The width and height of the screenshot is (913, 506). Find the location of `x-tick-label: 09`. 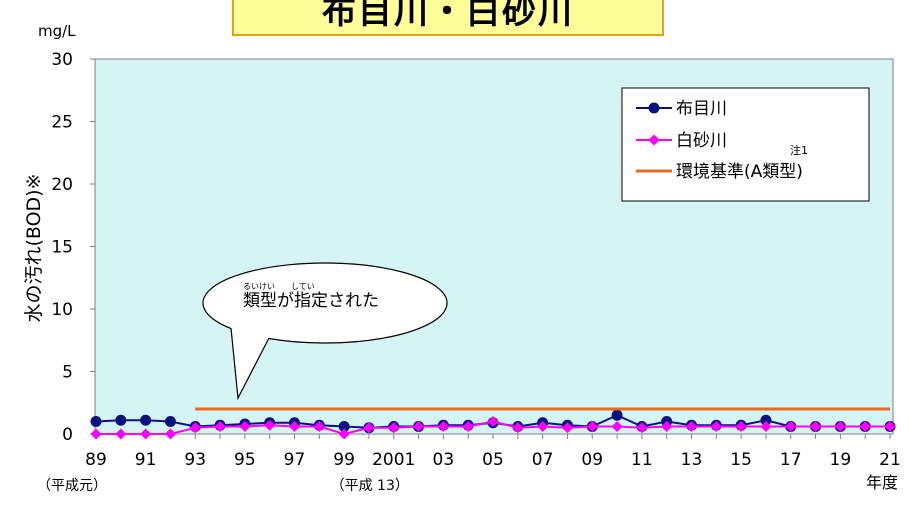

x-tick-label: 09 is located at coordinates (592, 460).